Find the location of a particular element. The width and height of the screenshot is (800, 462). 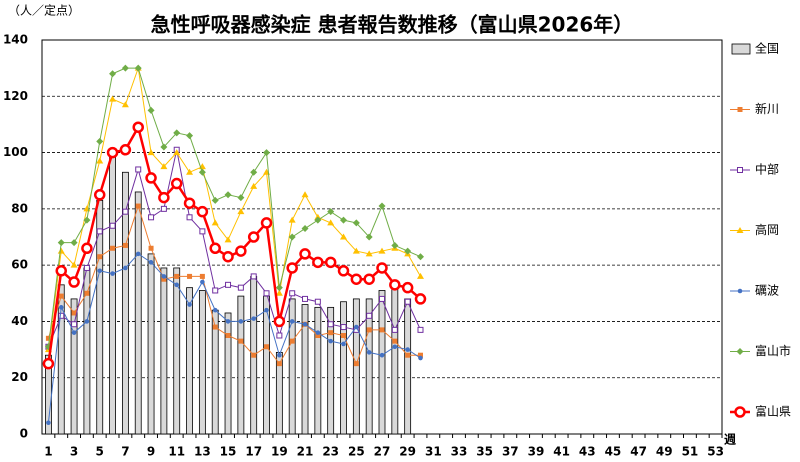

x-tick-label: 11 is located at coordinates (176, 452).